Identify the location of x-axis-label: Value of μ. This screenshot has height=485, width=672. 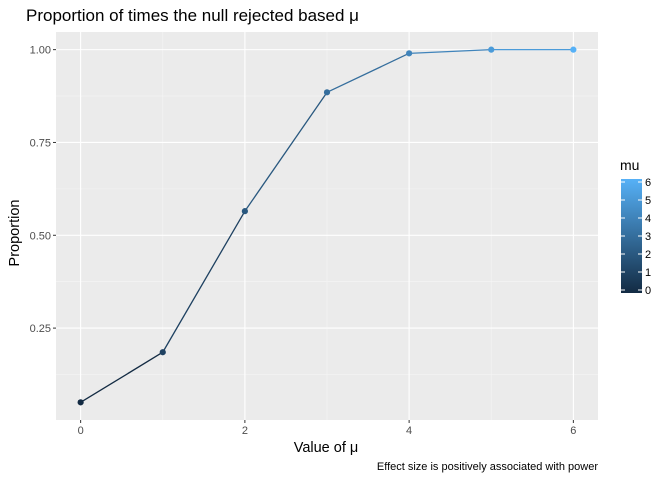
(326, 448).